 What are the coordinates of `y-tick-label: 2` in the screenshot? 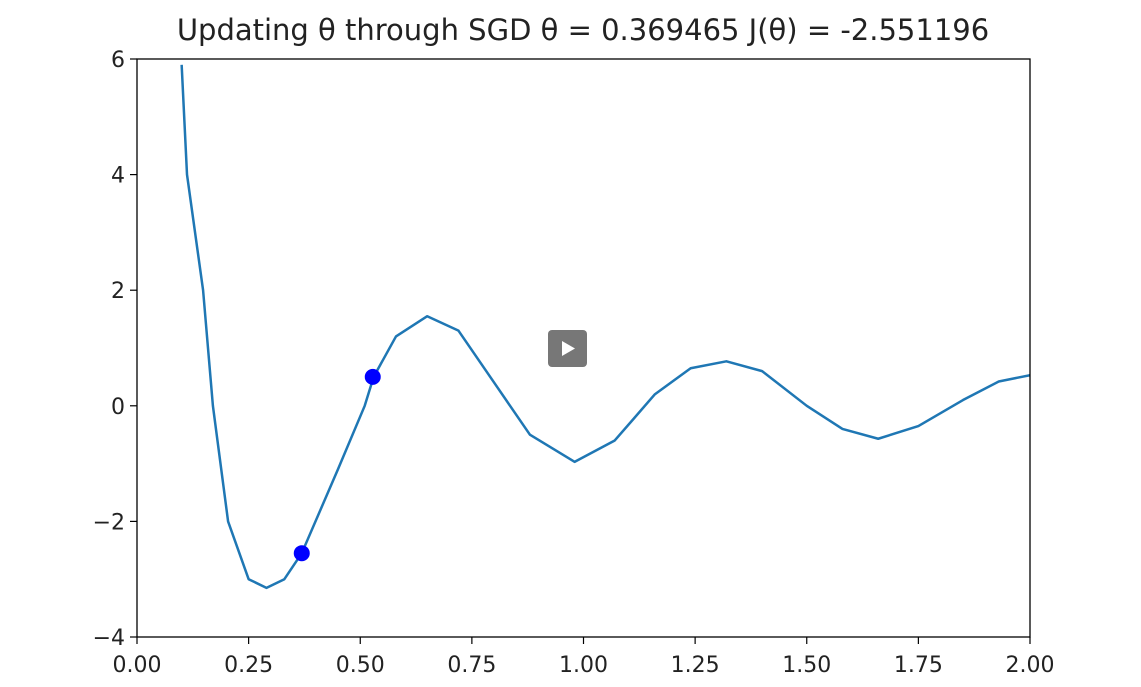 It's located at (118, 291).